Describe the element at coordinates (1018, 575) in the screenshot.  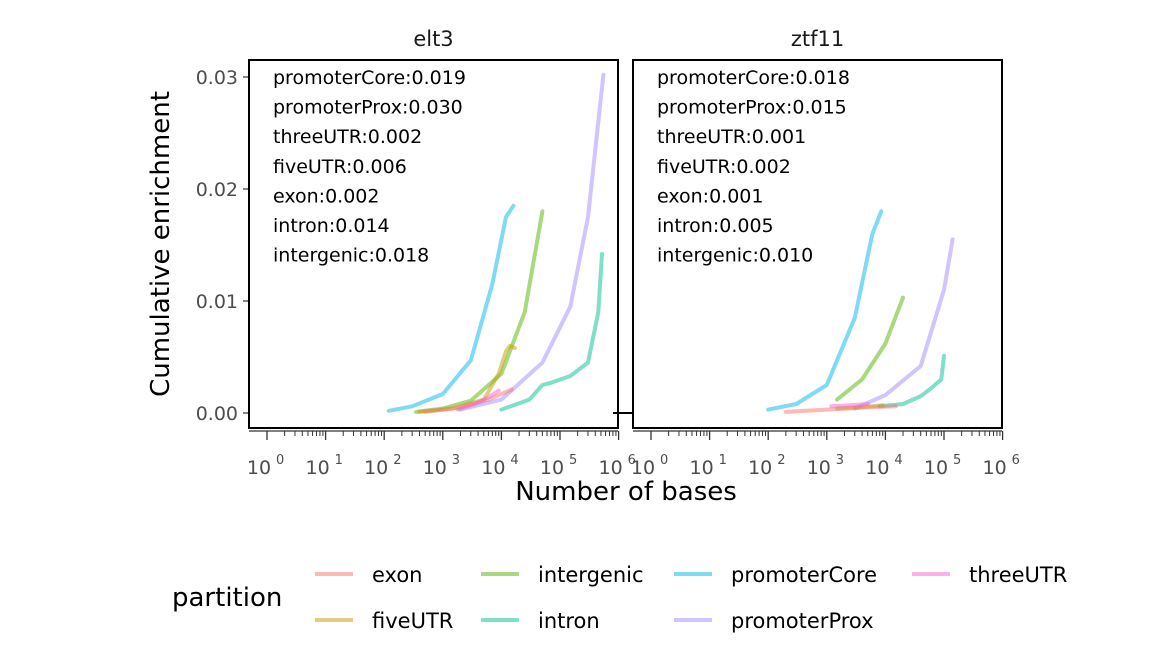
I see `legend-label: threeUTR` at that location.